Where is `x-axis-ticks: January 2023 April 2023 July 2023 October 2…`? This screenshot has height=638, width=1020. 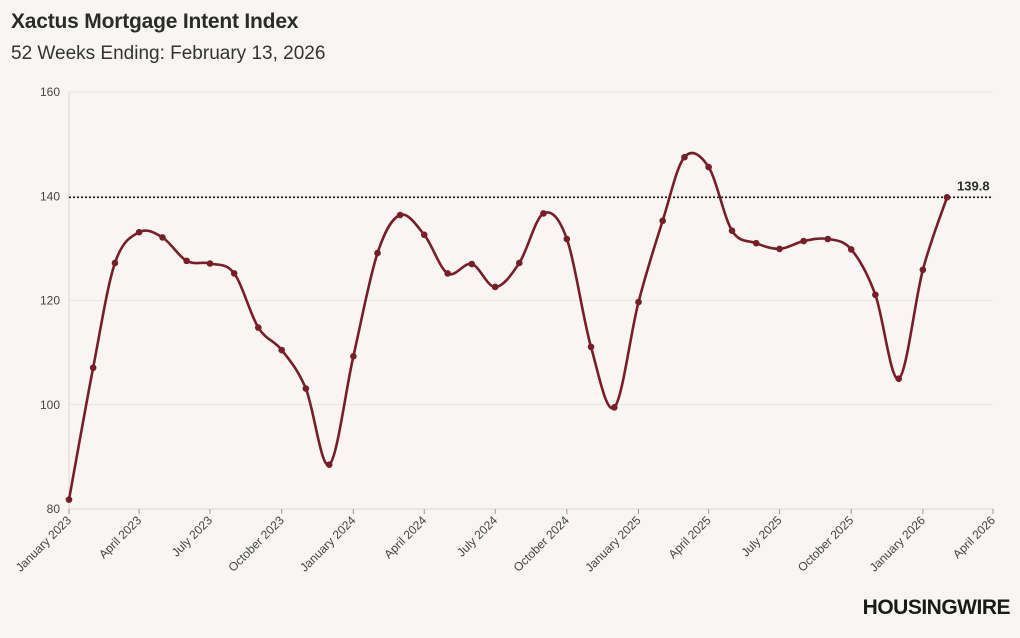
x-axis-ticks: January 2023 April 2023 July 2023 October 2… is located at coordinates (505, 542).